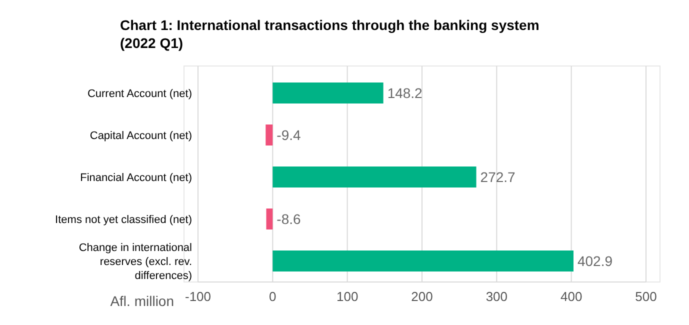 This screenshot has width=689, height=325. I want to click on y-tick-label: Items not yet classified (net), so click(123, 220).